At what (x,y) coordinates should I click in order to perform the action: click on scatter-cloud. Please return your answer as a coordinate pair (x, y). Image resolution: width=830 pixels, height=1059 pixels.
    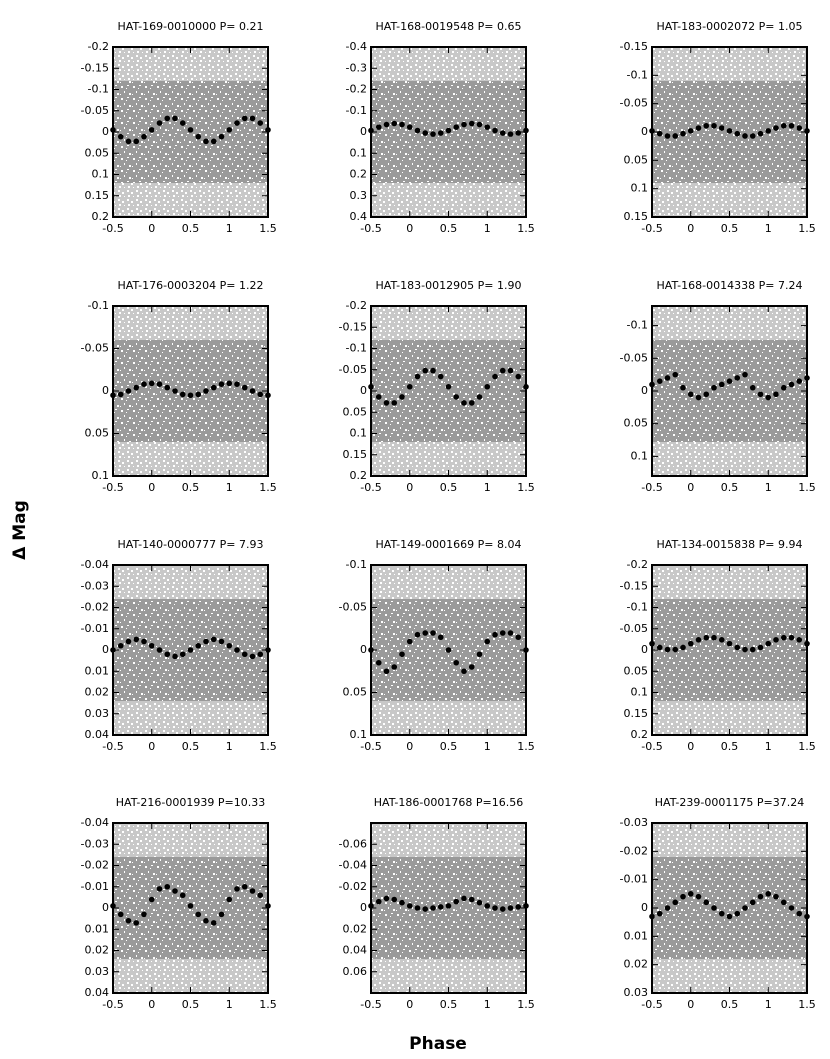
    Looking at the image, I should click on (729, 908).